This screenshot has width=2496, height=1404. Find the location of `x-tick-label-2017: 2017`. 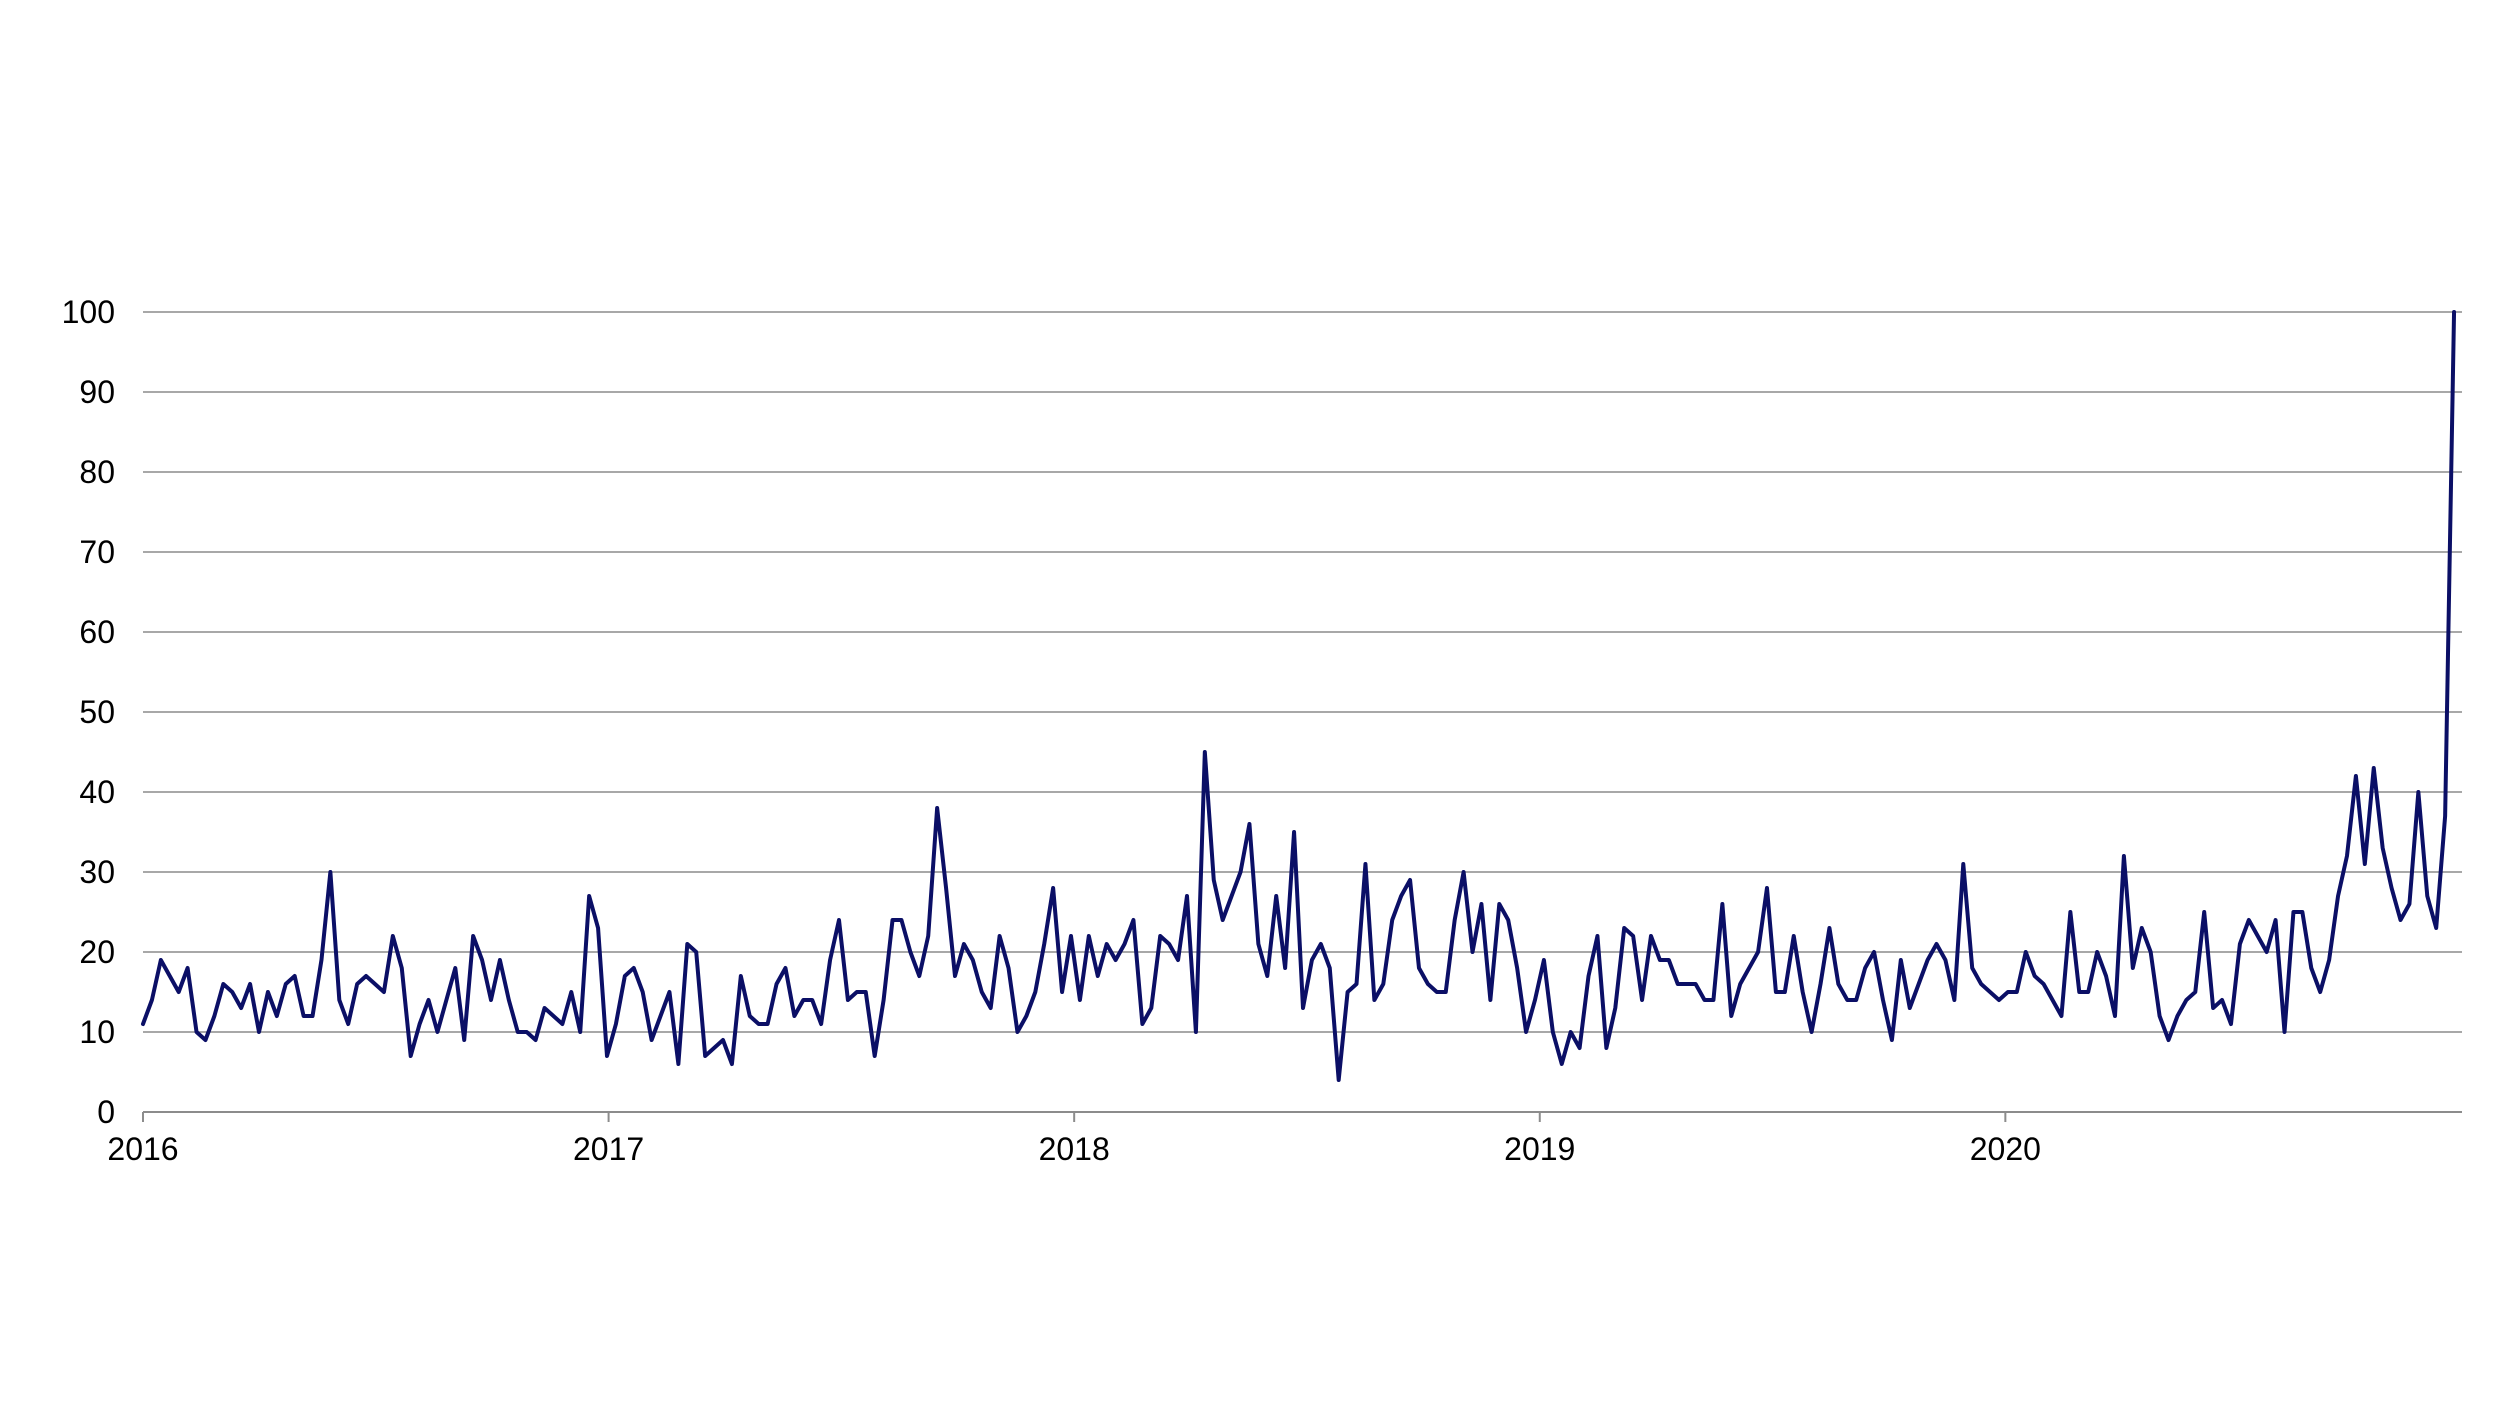

x-tick-label-2017: 2017 is located at coordinates (608, 1149).